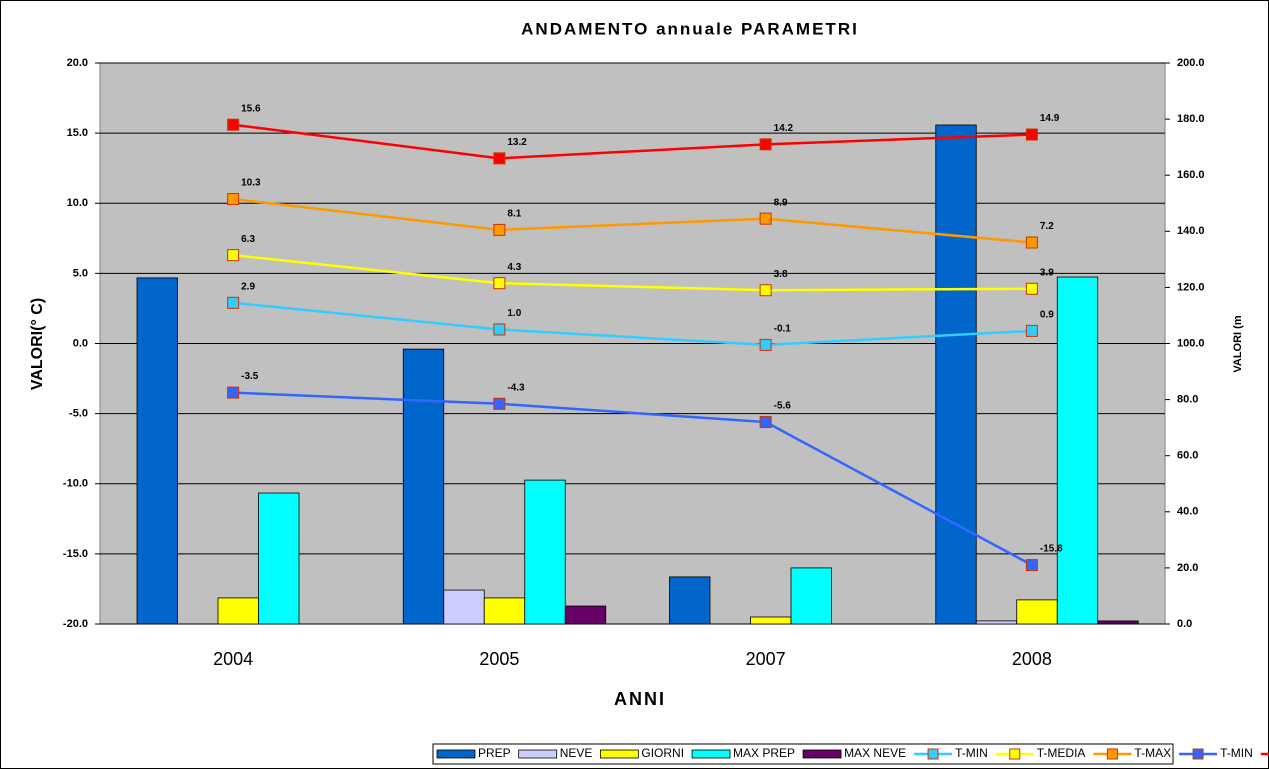  I want to click on y2-tick-label: 140.0, so click(1191, 231).